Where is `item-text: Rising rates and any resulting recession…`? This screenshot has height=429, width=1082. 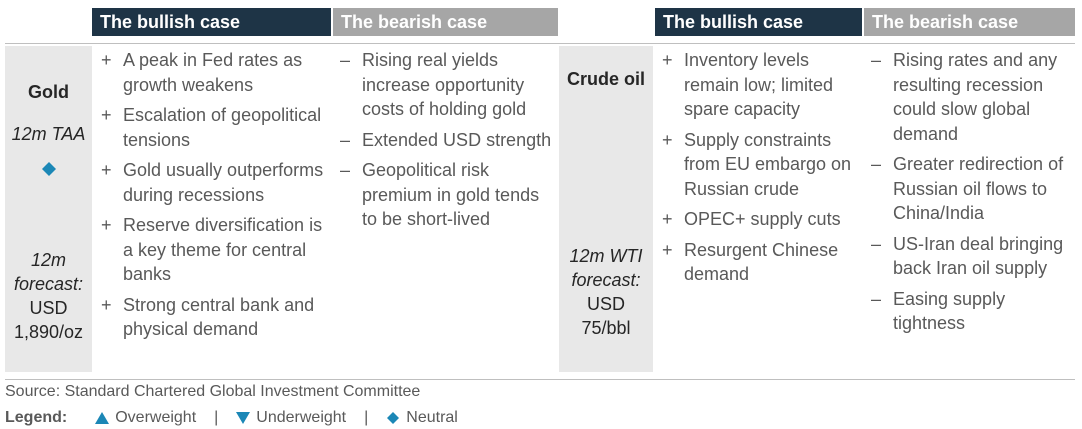
item-text: Rising rates and any resulting recession… is located at coordinates (975, 97).